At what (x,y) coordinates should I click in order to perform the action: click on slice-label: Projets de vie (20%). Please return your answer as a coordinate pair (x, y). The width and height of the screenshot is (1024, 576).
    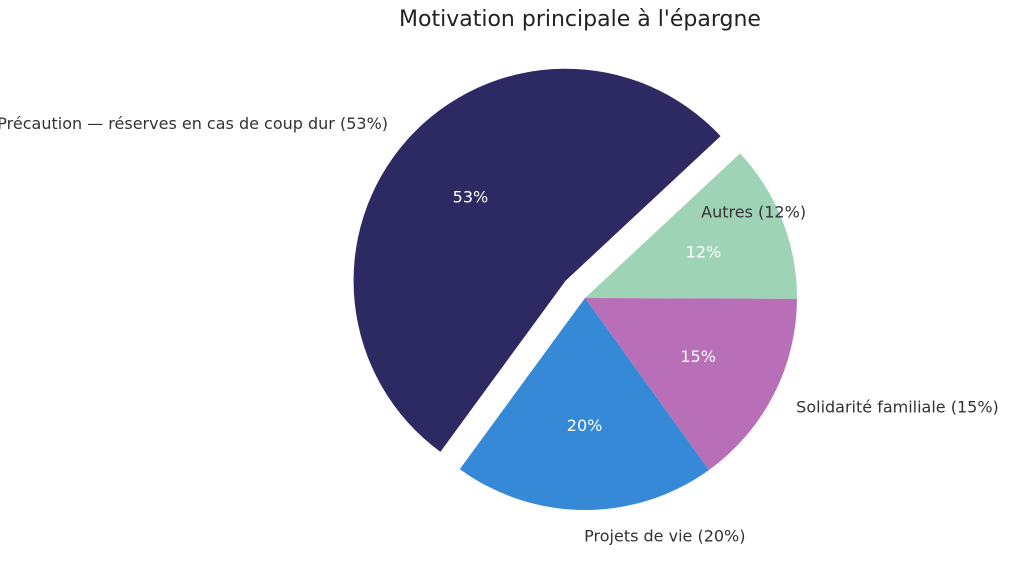
    Looking at the image, I should click on (664, 535).